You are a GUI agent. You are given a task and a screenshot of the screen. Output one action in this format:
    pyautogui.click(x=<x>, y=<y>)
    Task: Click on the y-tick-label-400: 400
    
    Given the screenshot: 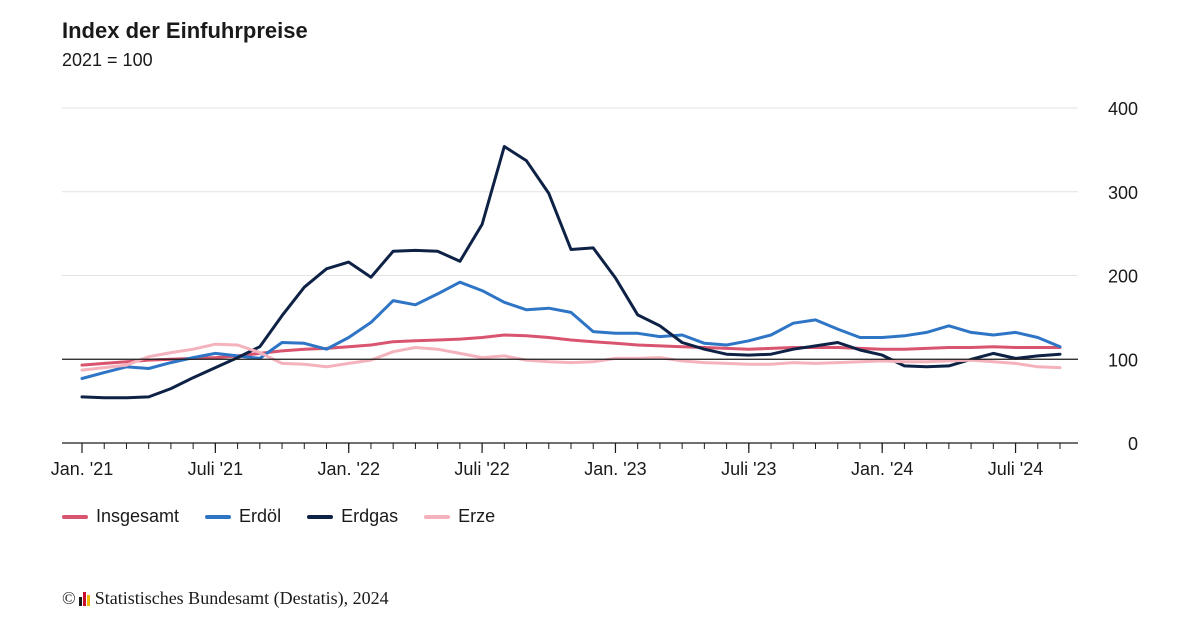 What is the action you would take?
    pyautogui.click(x=1123, y=109)
    